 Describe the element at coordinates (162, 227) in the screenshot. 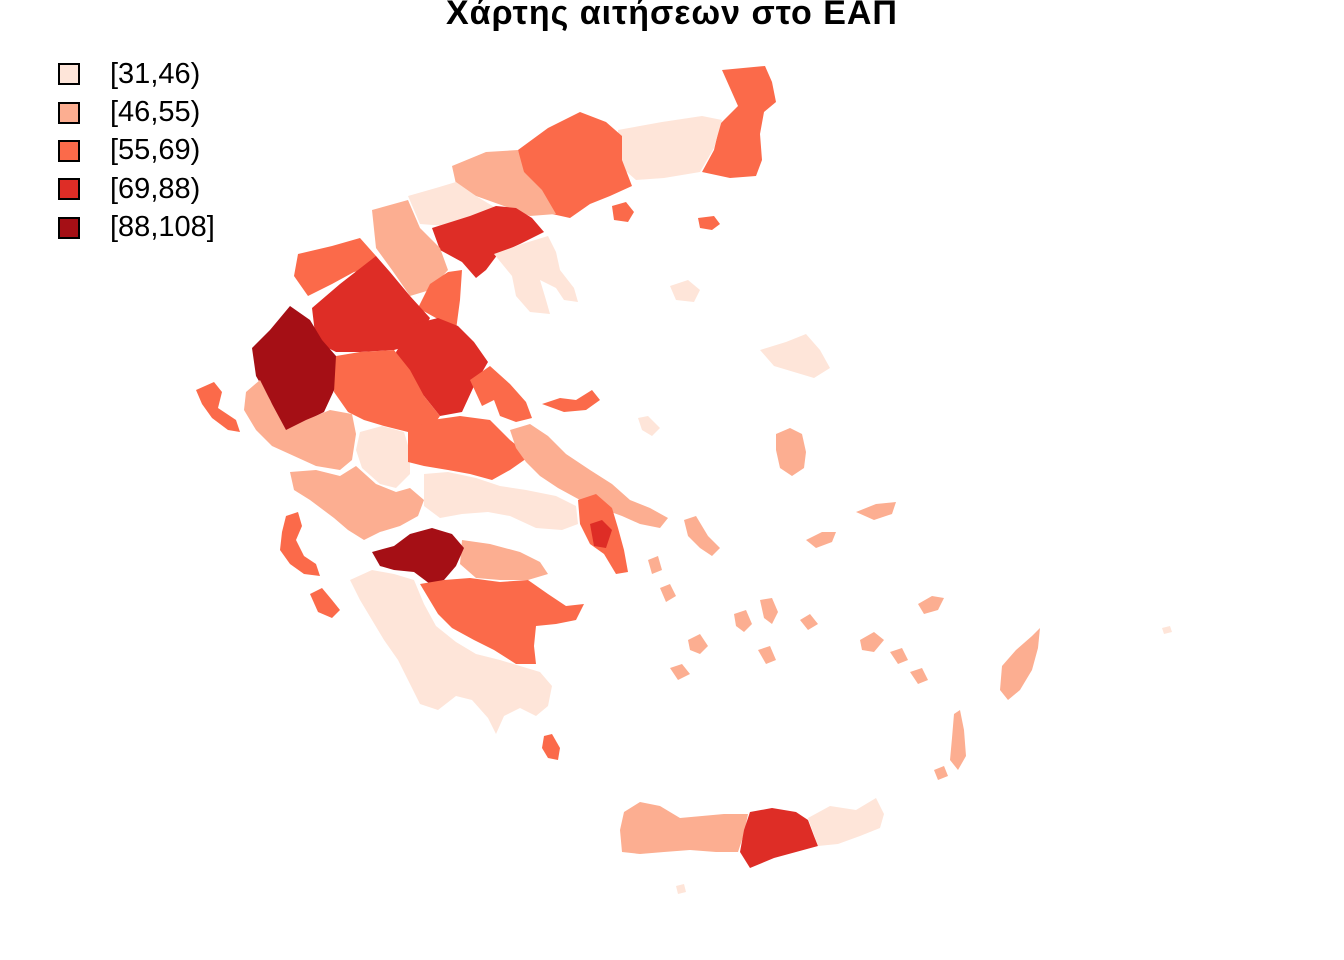

I see `legend-label: [88,108]` at that location.